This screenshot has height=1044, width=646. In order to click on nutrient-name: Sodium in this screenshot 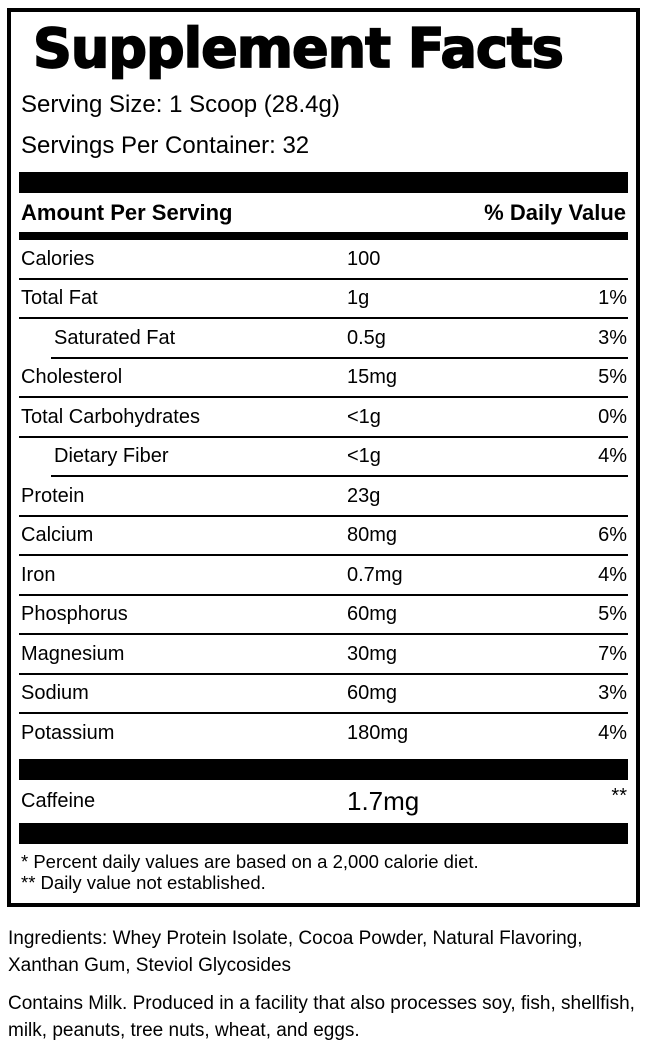, I will do `click(55, 693)`.